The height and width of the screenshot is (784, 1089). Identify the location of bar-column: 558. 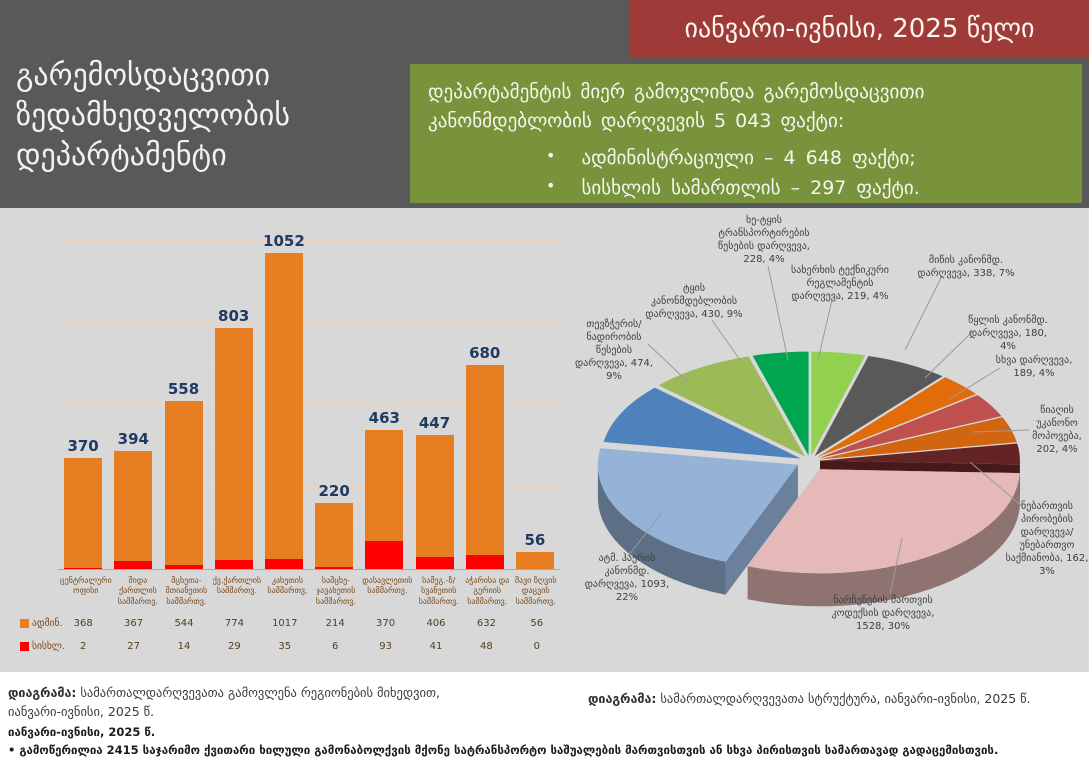
(183, 398).